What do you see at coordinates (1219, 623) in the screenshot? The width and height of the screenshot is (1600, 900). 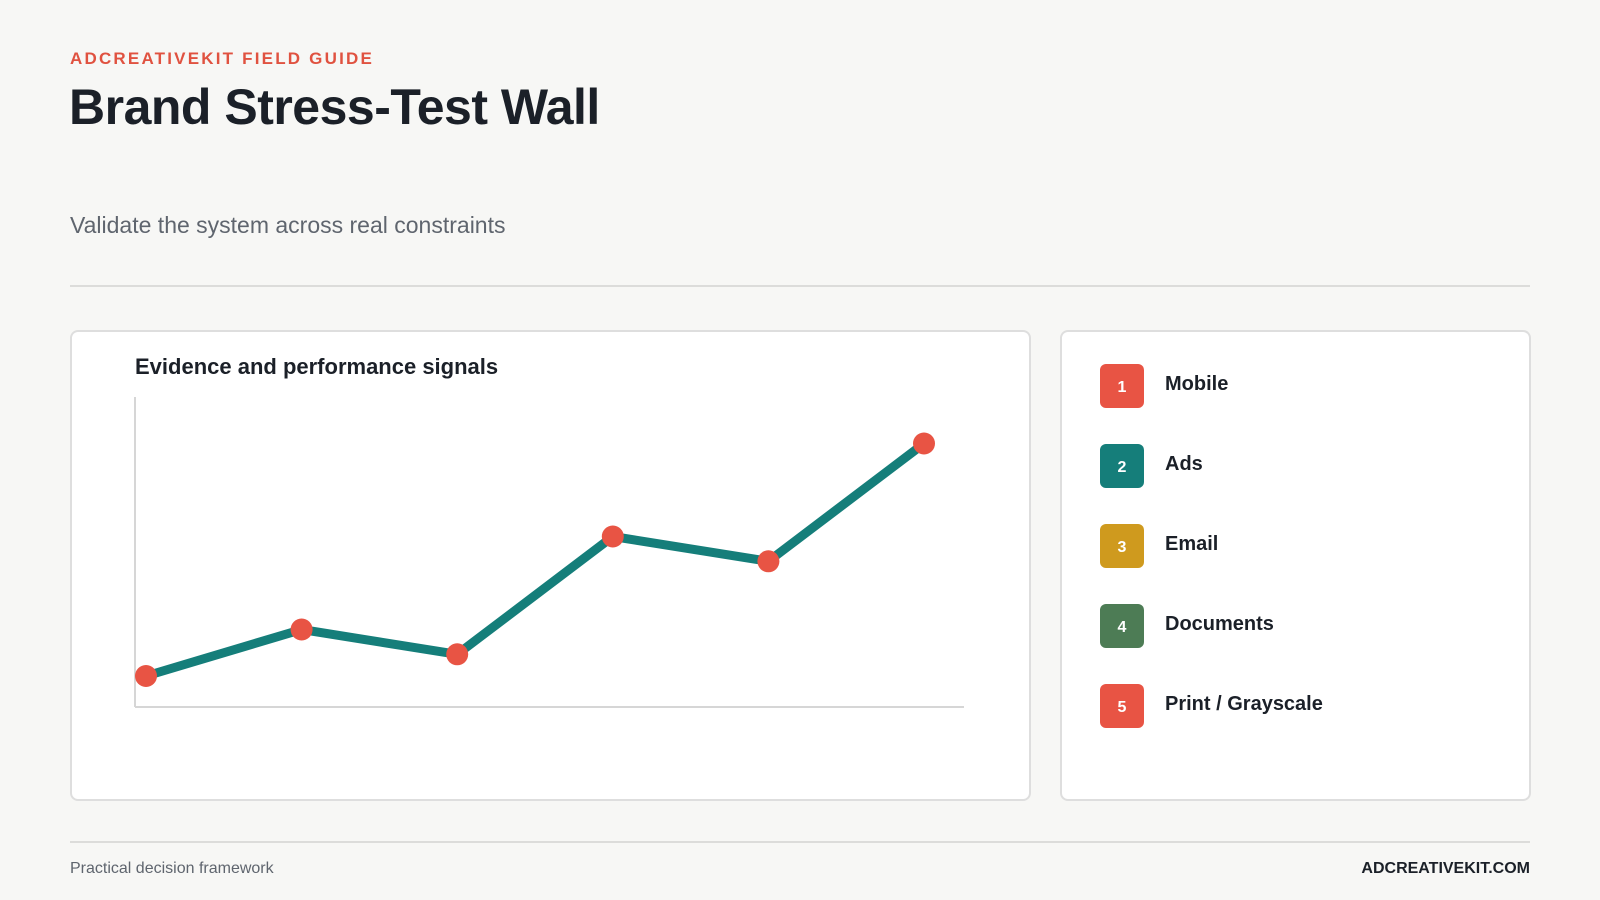 I see `legend-label-documents: Documents` at bounding box center [1219, 623].